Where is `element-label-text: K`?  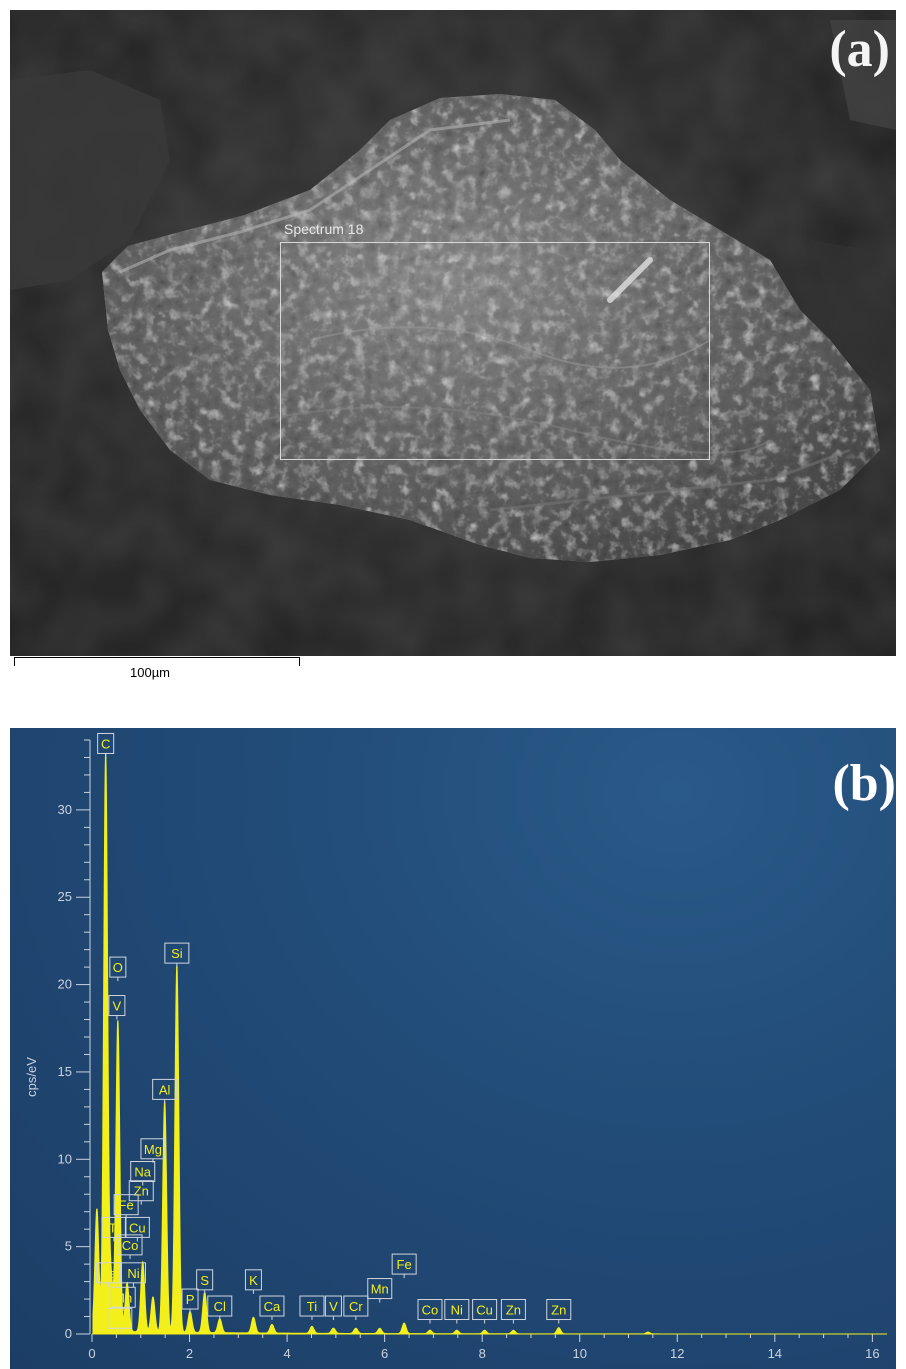
element-label-text: K is located at coordinates (253, 1280).